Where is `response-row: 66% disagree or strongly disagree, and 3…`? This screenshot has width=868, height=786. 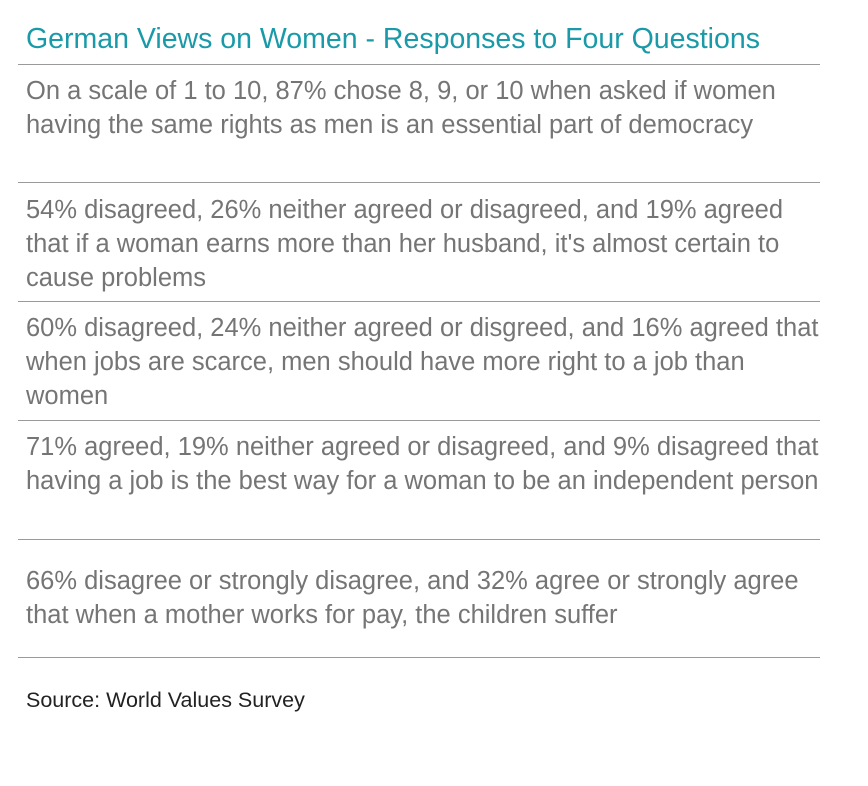 response-row: 66% disagree or strongly disagree, and 3… is located at coordinates (419, 599).